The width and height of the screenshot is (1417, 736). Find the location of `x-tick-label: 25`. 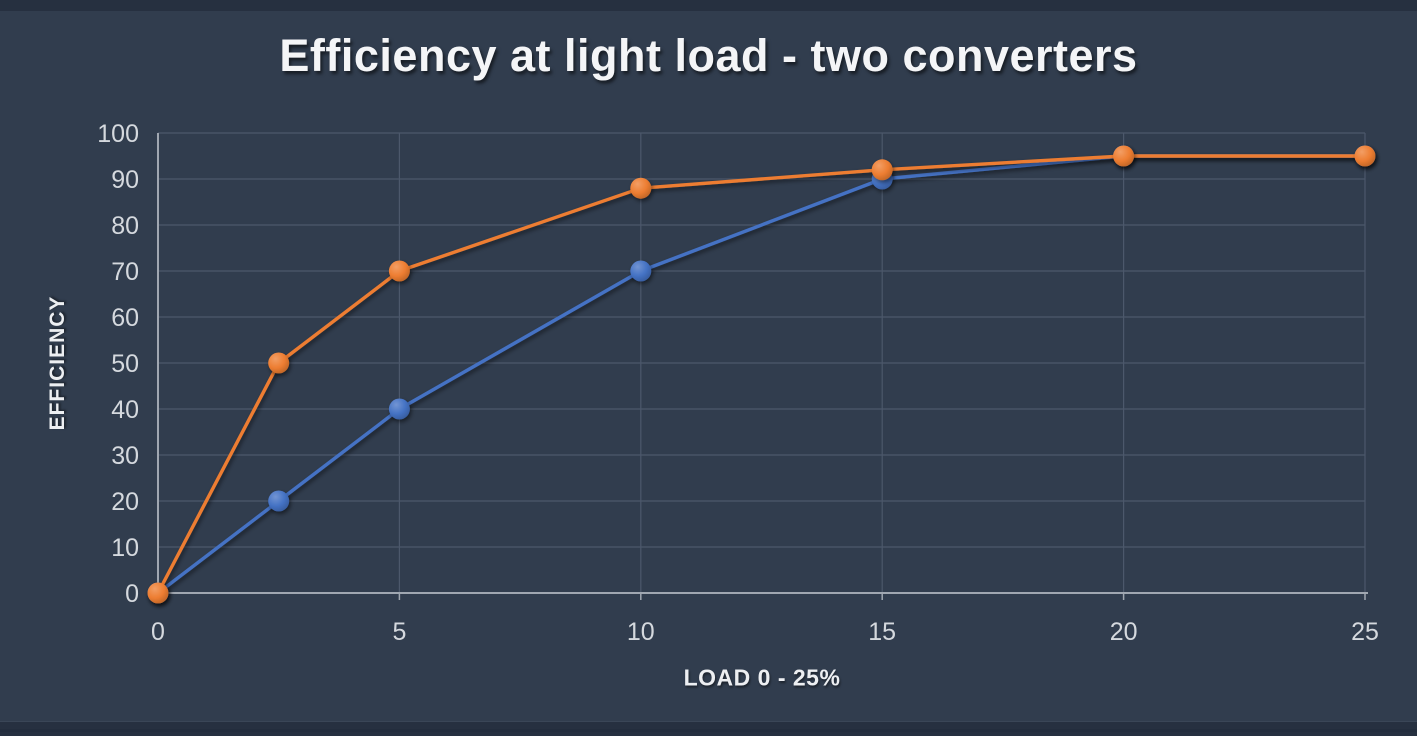

x-tick-label: 25 is located at coordinates (1365, 632).